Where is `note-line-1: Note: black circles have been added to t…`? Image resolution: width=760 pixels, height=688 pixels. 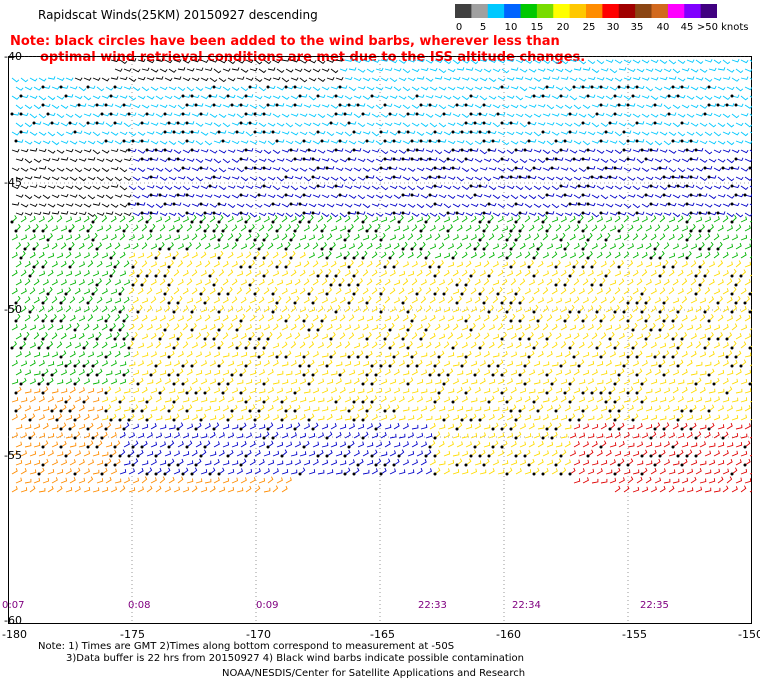
note-line-1: Note: black circles have been added to t… is located at coordinates (285, 41).